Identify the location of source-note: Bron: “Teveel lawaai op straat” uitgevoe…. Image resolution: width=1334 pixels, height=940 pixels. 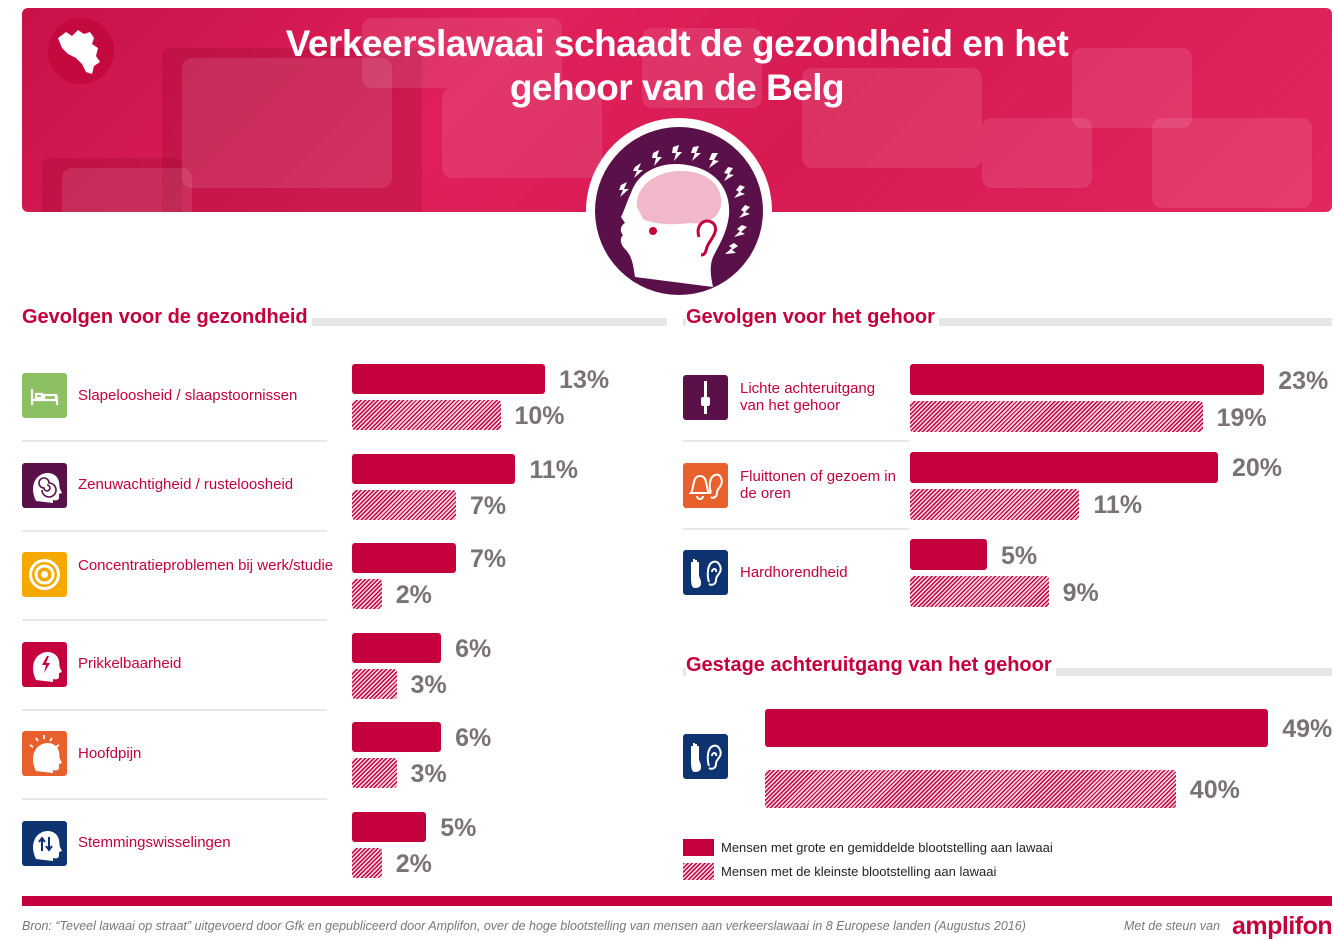
(524, 926).